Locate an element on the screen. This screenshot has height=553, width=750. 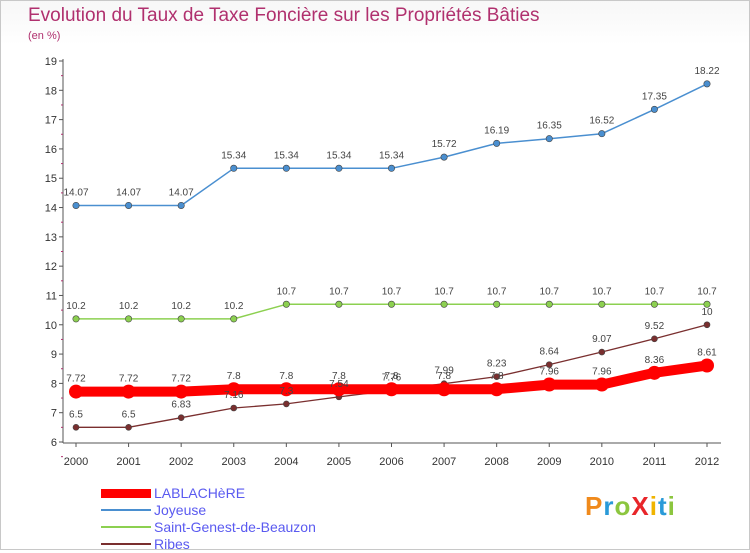
y-tick-label: 7 is located at coordinates (54, 414).